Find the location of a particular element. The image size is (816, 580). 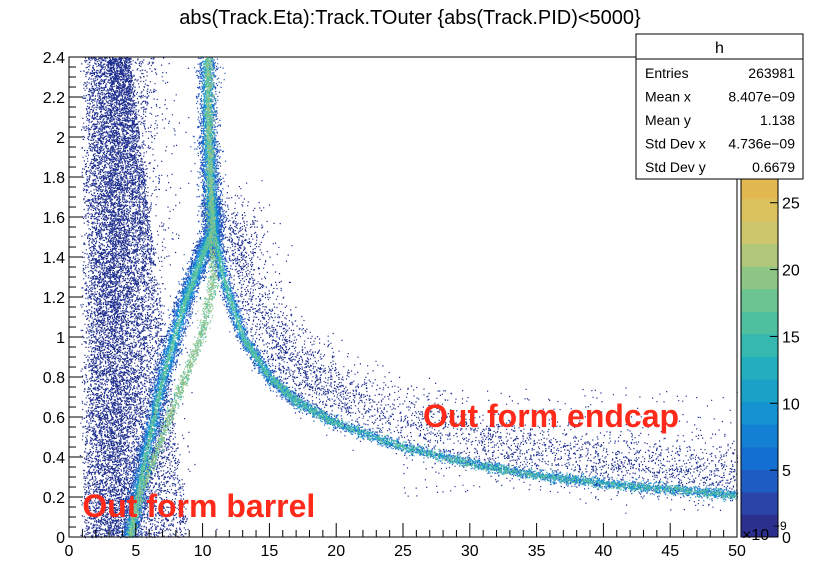

x-tick-label: 20 is located at coordinates (336, 551).